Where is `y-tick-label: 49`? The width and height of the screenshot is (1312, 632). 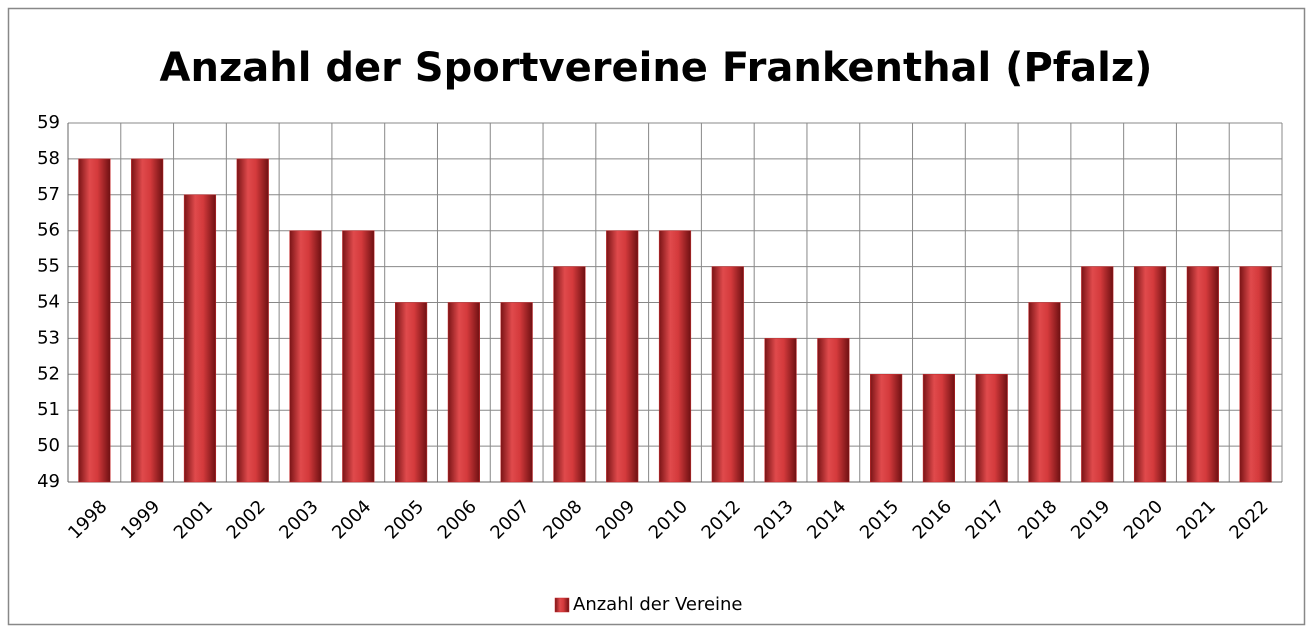 y-tick-label: 49 is located at coordinates (48, 481).